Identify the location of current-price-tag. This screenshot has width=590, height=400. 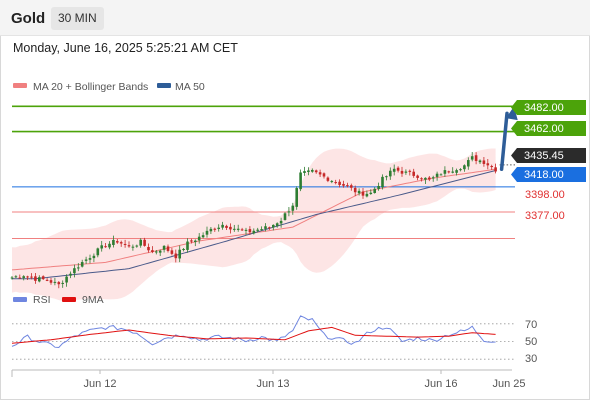
(551, 155).